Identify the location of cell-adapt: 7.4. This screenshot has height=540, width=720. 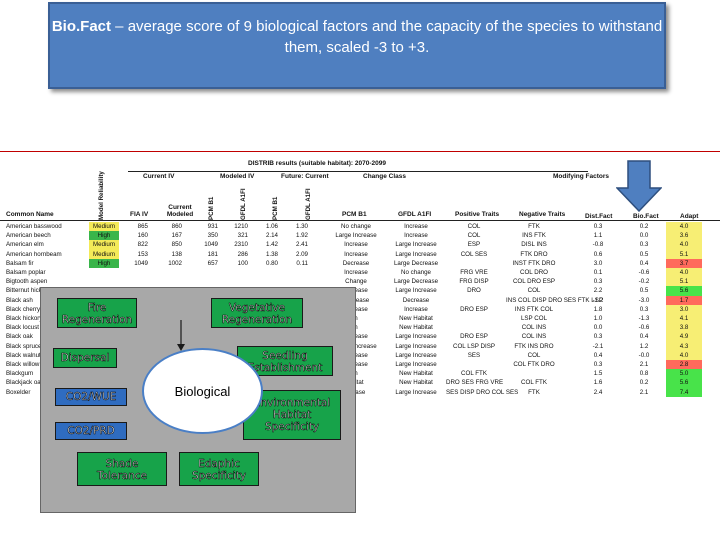
(684, 392).